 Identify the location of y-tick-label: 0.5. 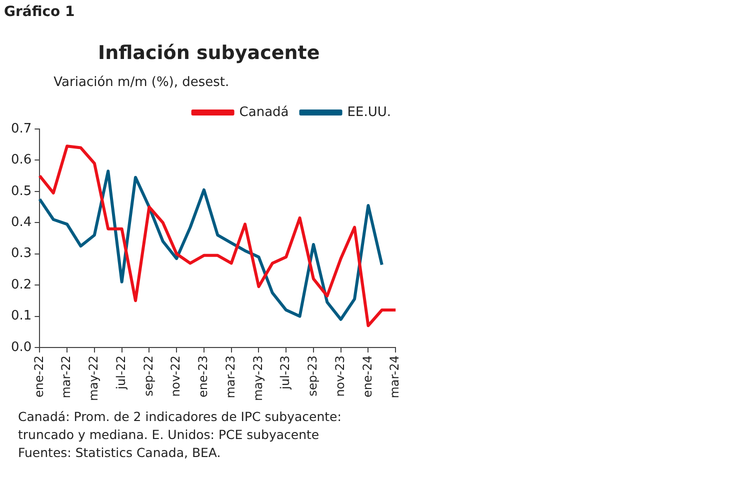
(21, 191).